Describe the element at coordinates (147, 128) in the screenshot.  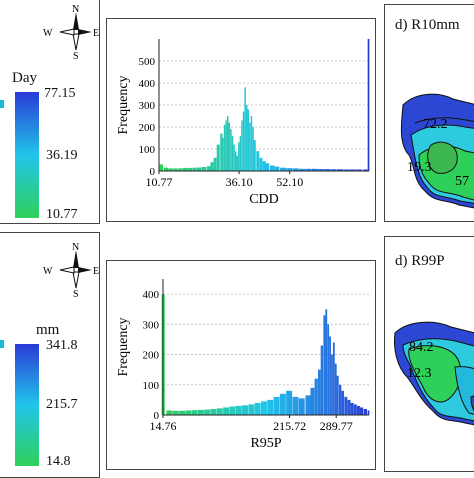
I see `y-tick-label: 200` at that location.